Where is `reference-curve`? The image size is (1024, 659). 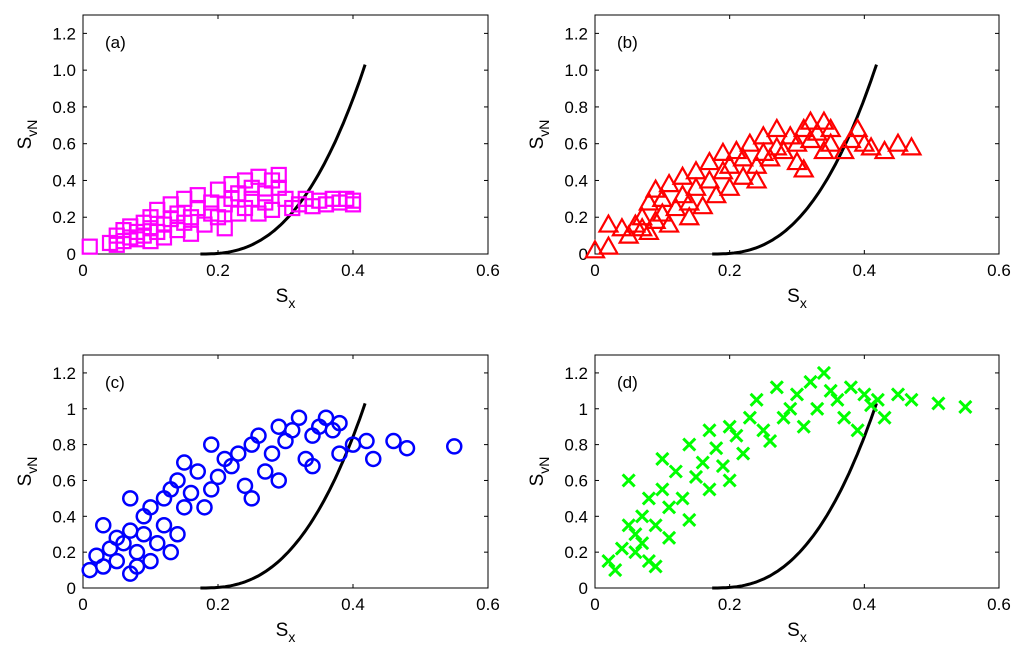 reference-curve is located at coordinates (283, 160).